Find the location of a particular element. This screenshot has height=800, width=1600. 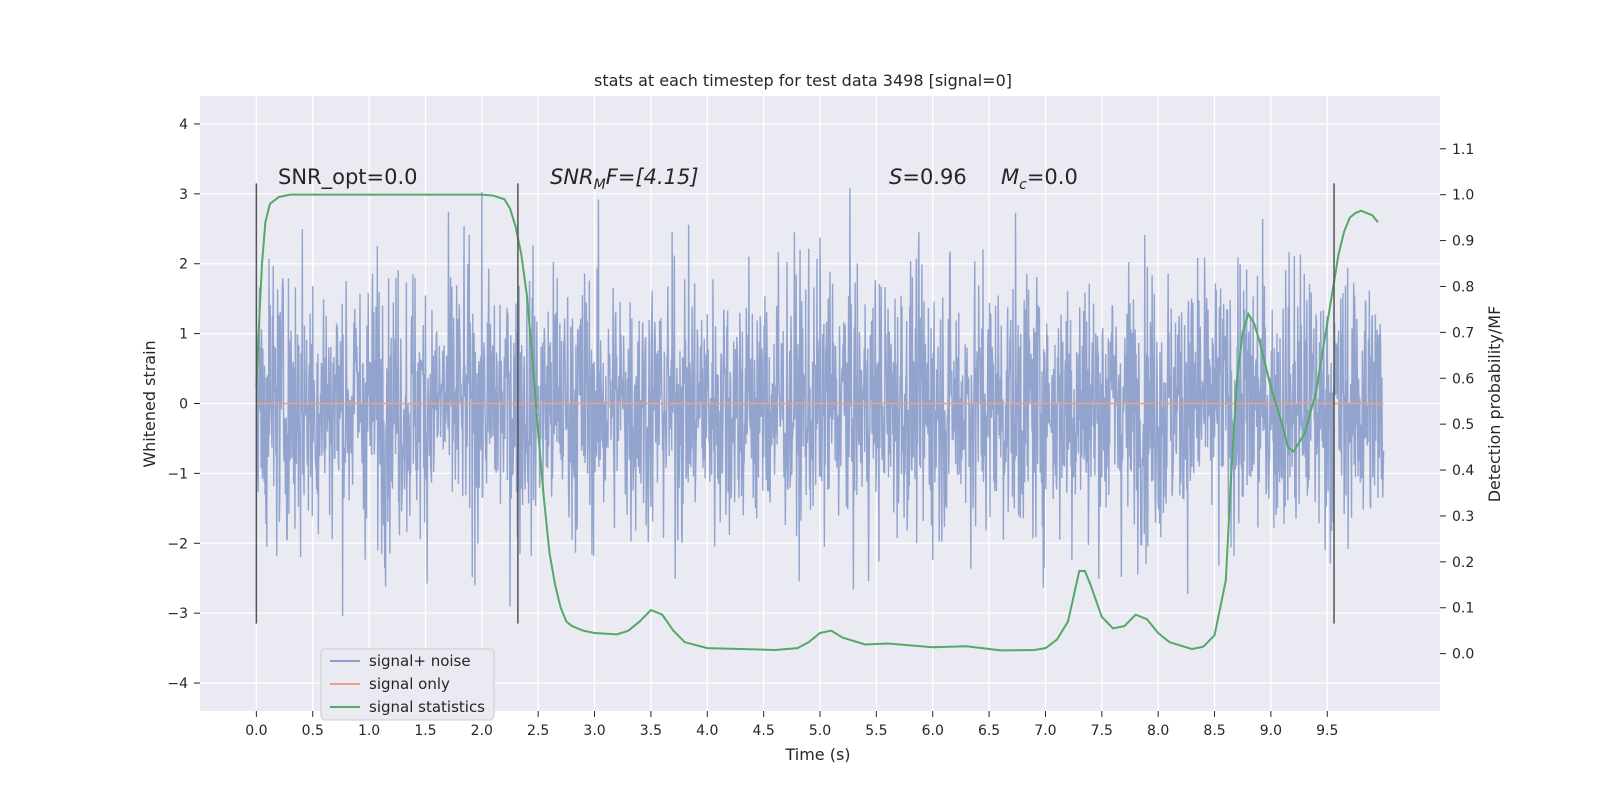

x-tick-label: 9.5 is located at coordinates (1327, 731).